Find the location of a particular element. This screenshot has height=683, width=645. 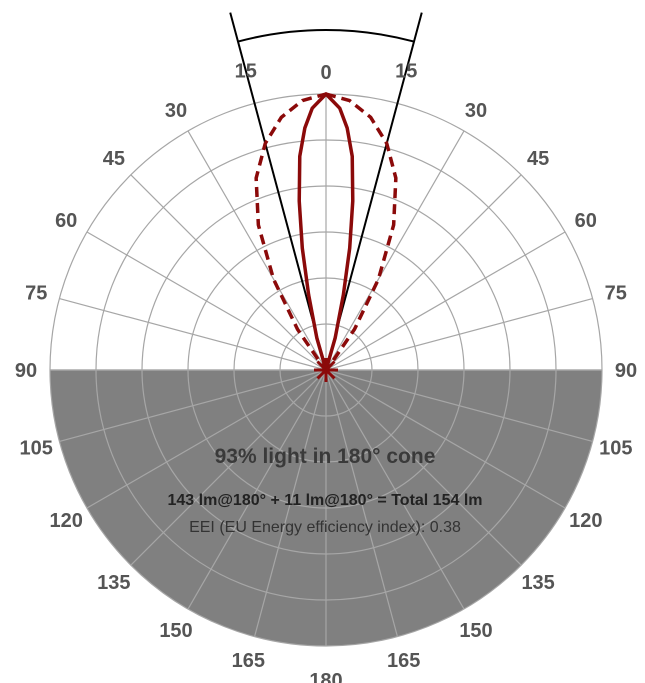

angle-tick-label: 180 is located at coordinates (325, 676).